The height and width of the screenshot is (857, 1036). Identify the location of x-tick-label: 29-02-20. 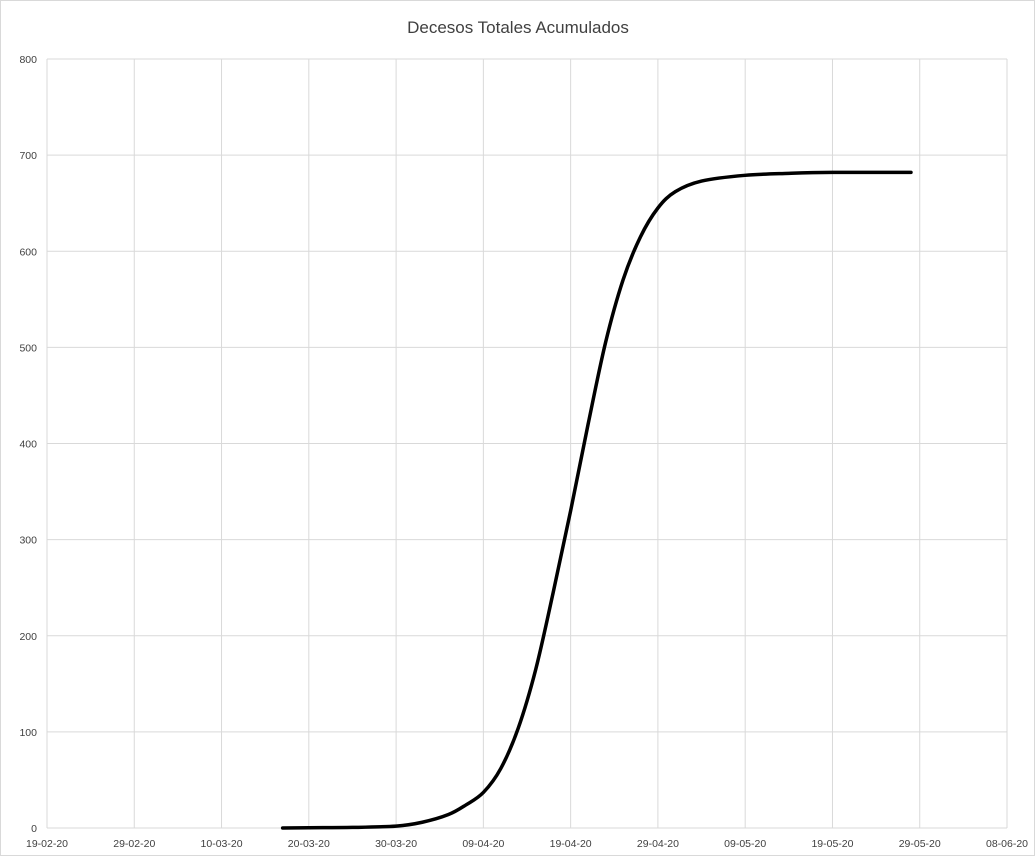
(134, 844).